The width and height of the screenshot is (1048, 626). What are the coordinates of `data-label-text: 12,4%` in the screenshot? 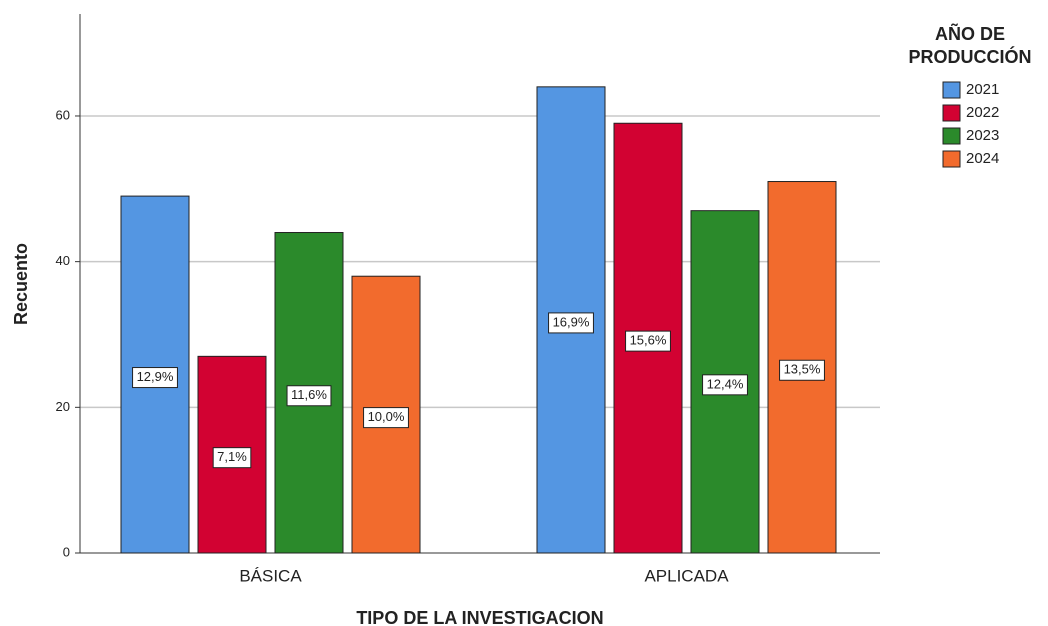 It's located at (725, 383).